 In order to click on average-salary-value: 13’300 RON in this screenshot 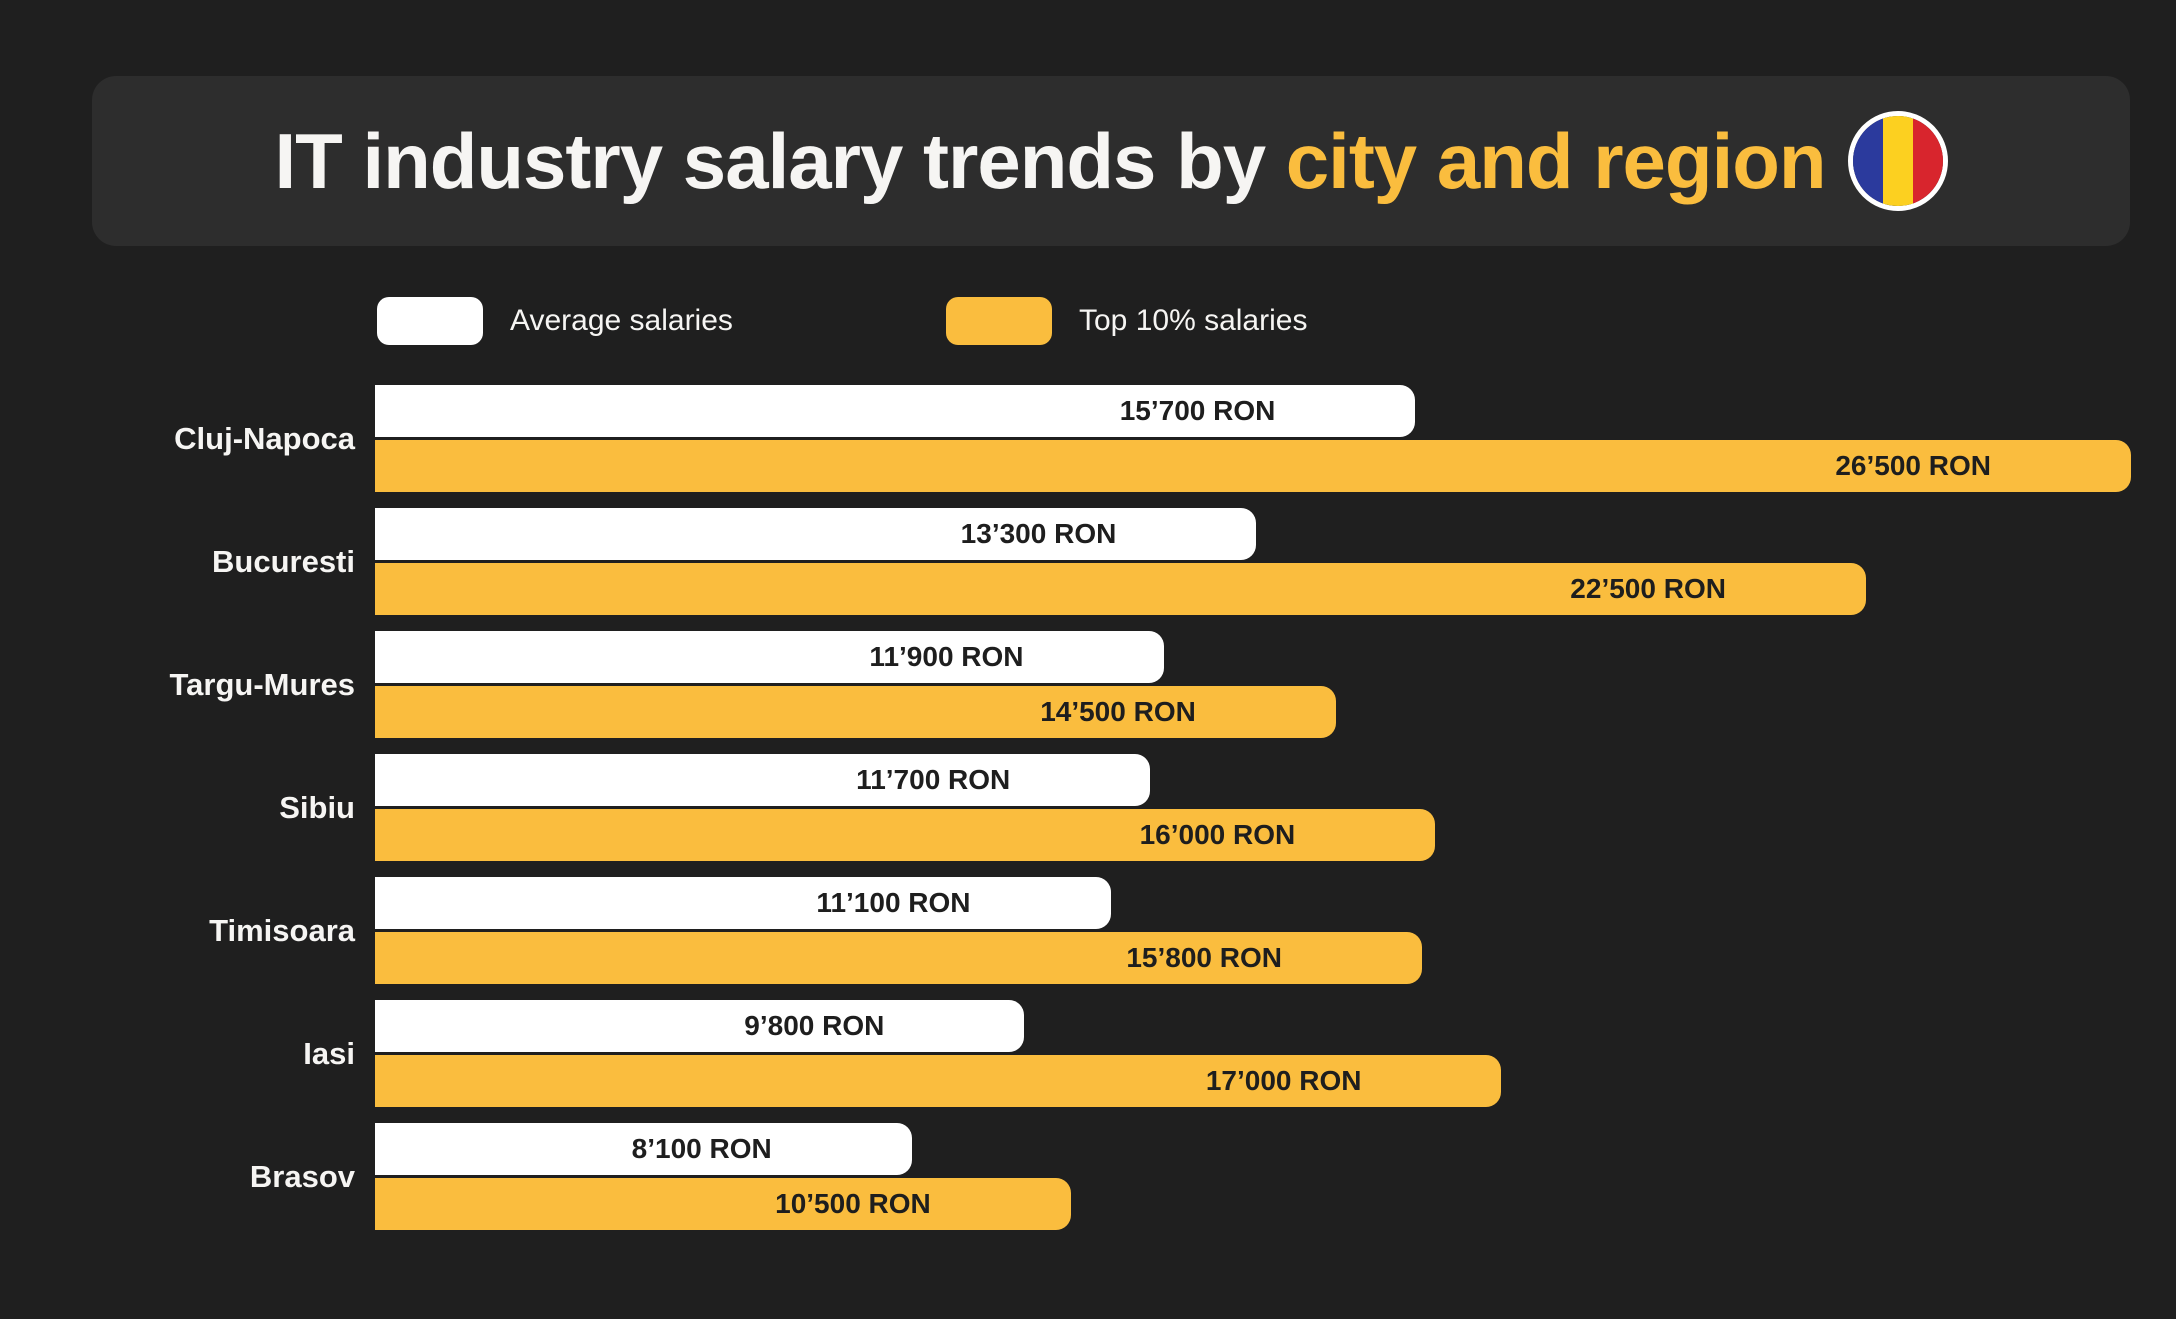, I will do `click(1038, 533)`.